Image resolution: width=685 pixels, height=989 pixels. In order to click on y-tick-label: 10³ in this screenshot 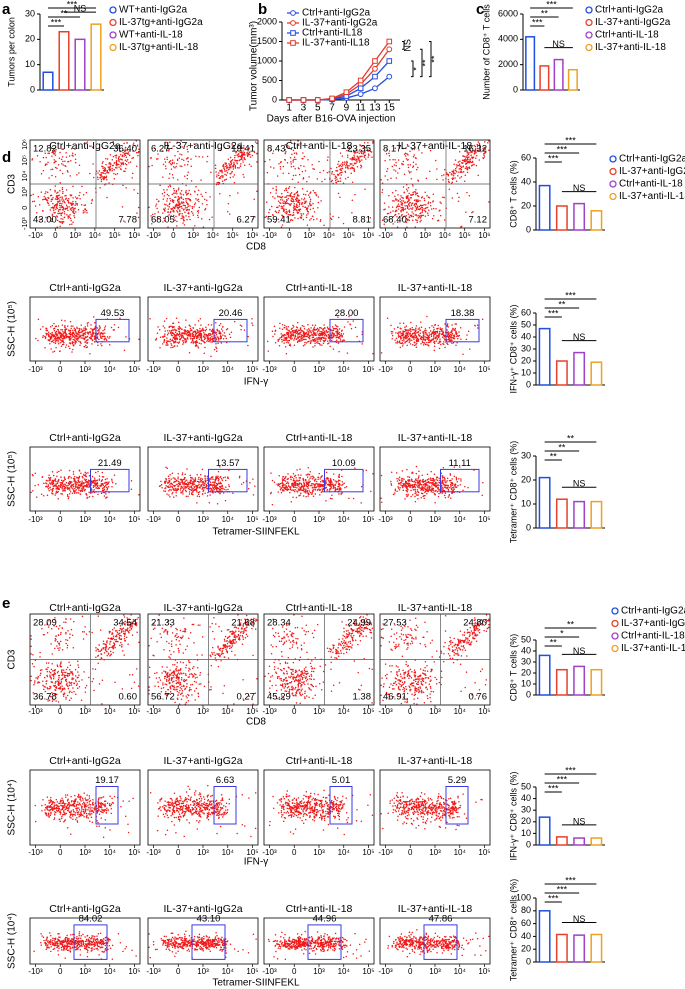, I will do `click(25, 191)`.